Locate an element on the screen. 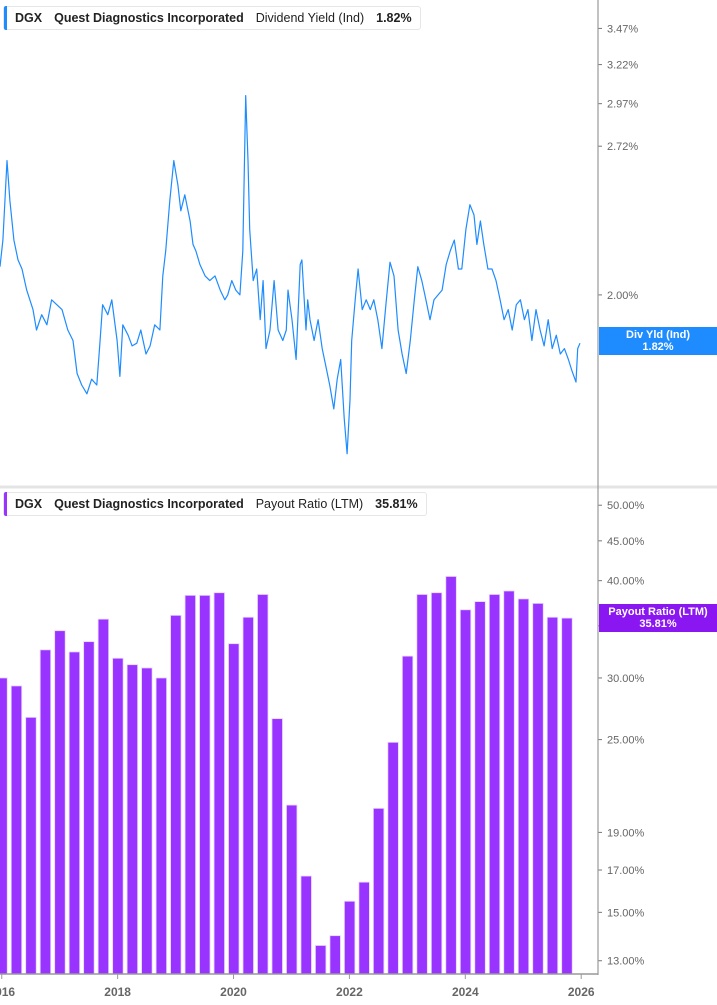  payout-value-badge: Payout Ratio (LTM) 35.81% is located at coordinates (658, 618).